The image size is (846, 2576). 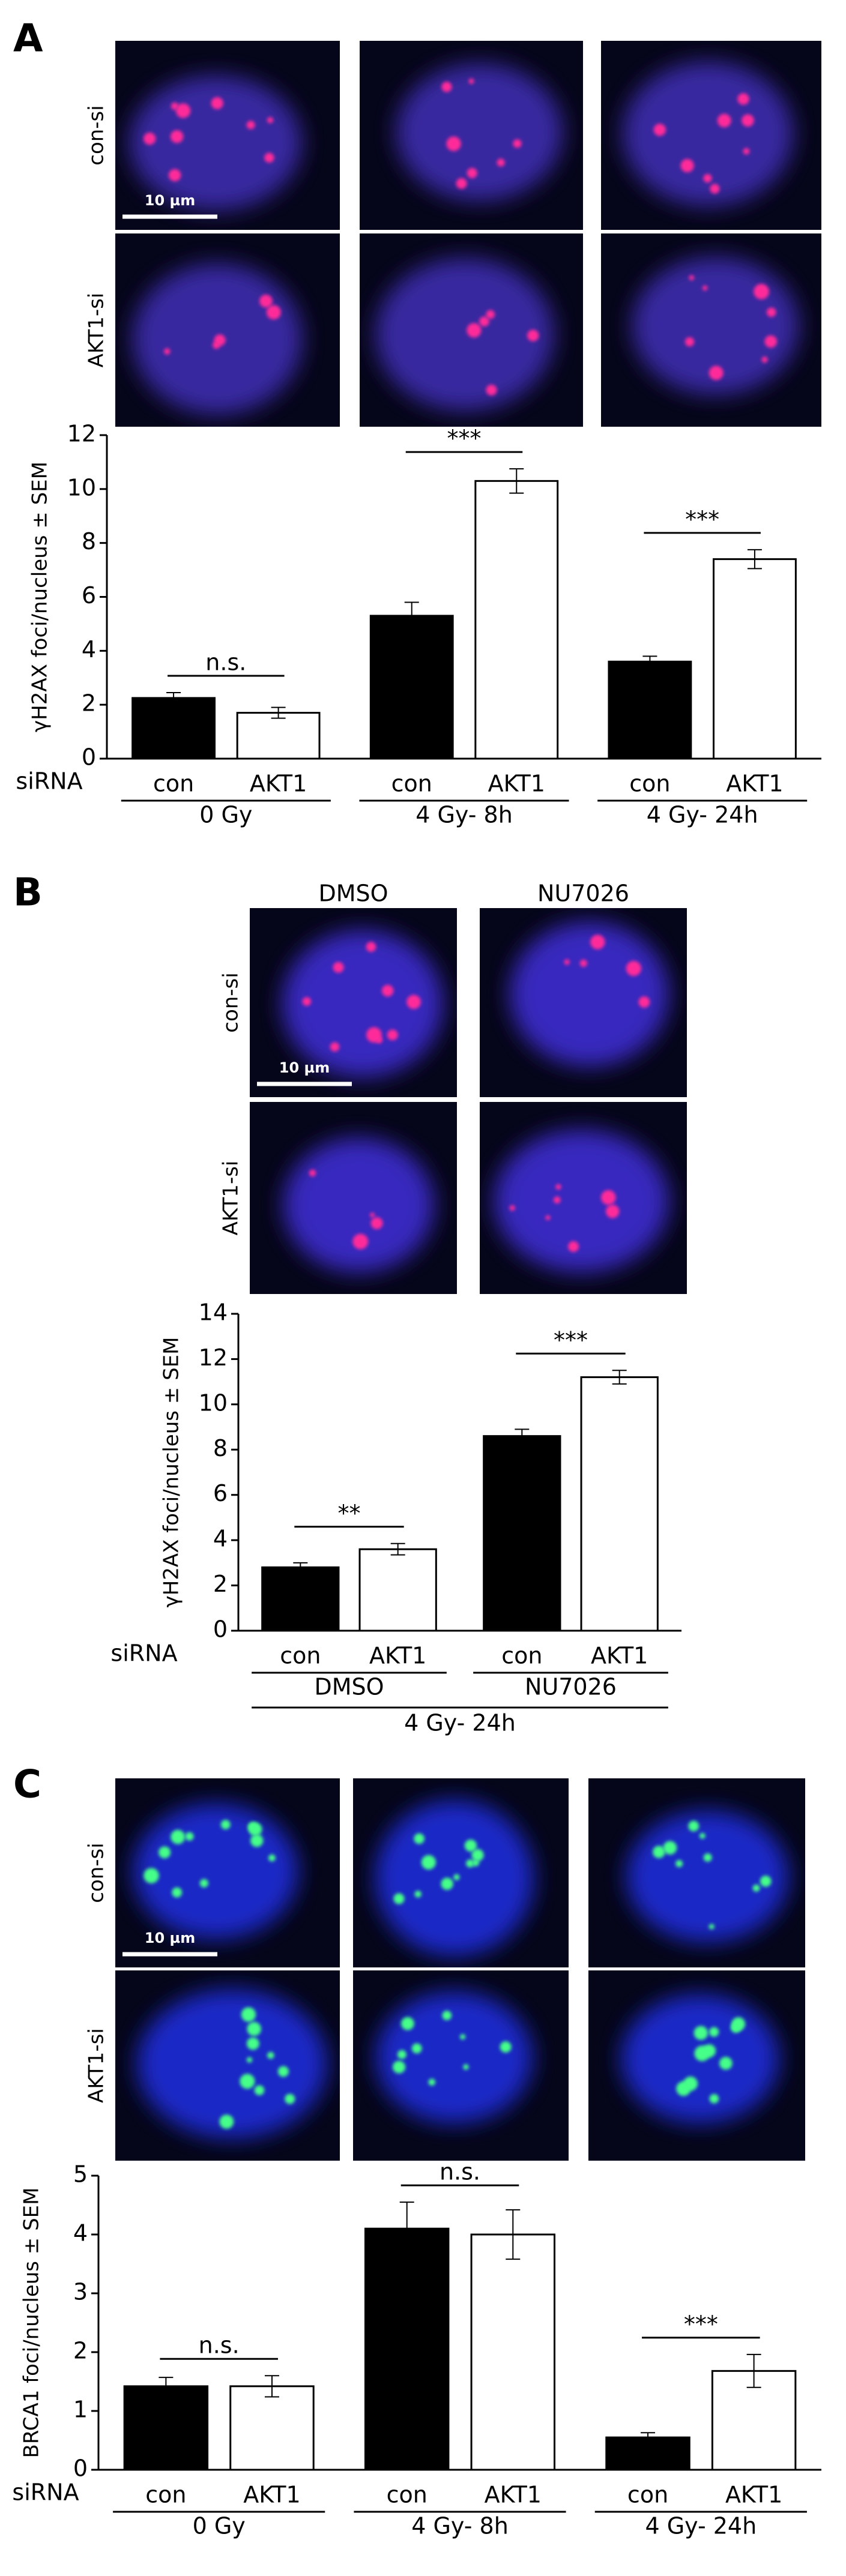 I want to click on group-label: NU7026, so click(x=571, y=1687).